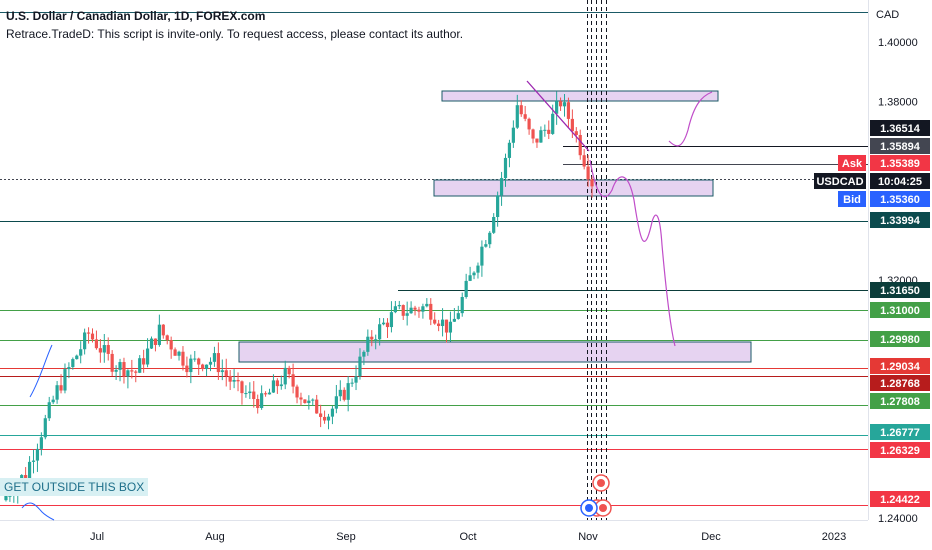 This screenshot has height=550, width=932. What do you see at coordinates (74, 487) in the screenshot?
I see `box-note-label: GET OUTSIDE THIS BOX` at bounding box center [74, 487].